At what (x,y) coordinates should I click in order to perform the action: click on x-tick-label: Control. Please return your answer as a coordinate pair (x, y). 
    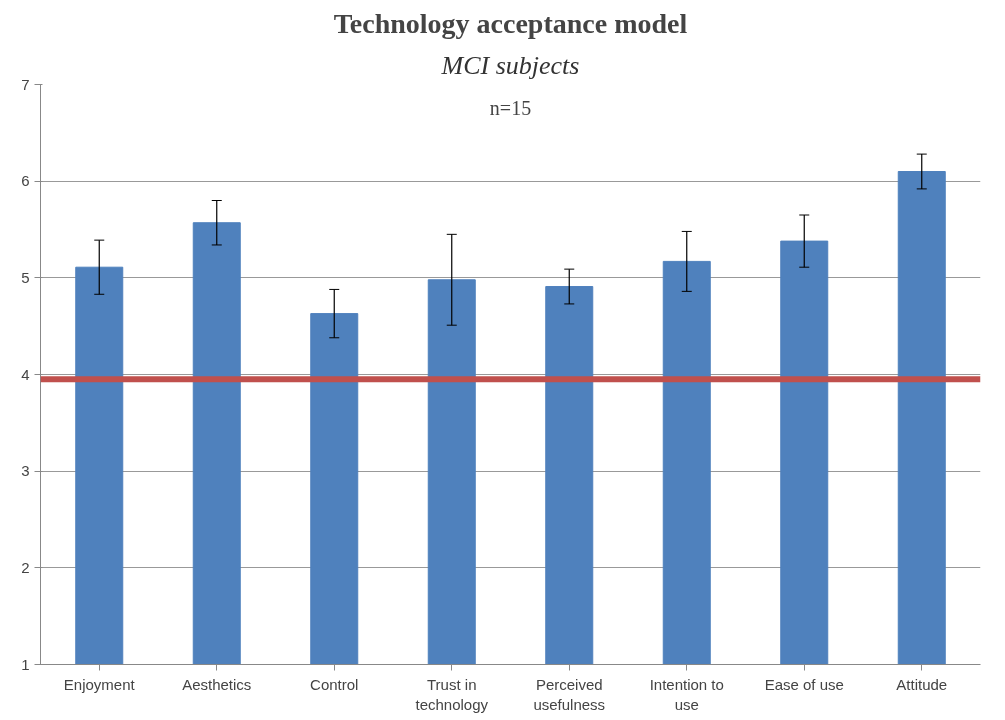
    Looking at the image, I should click on (334, 684).